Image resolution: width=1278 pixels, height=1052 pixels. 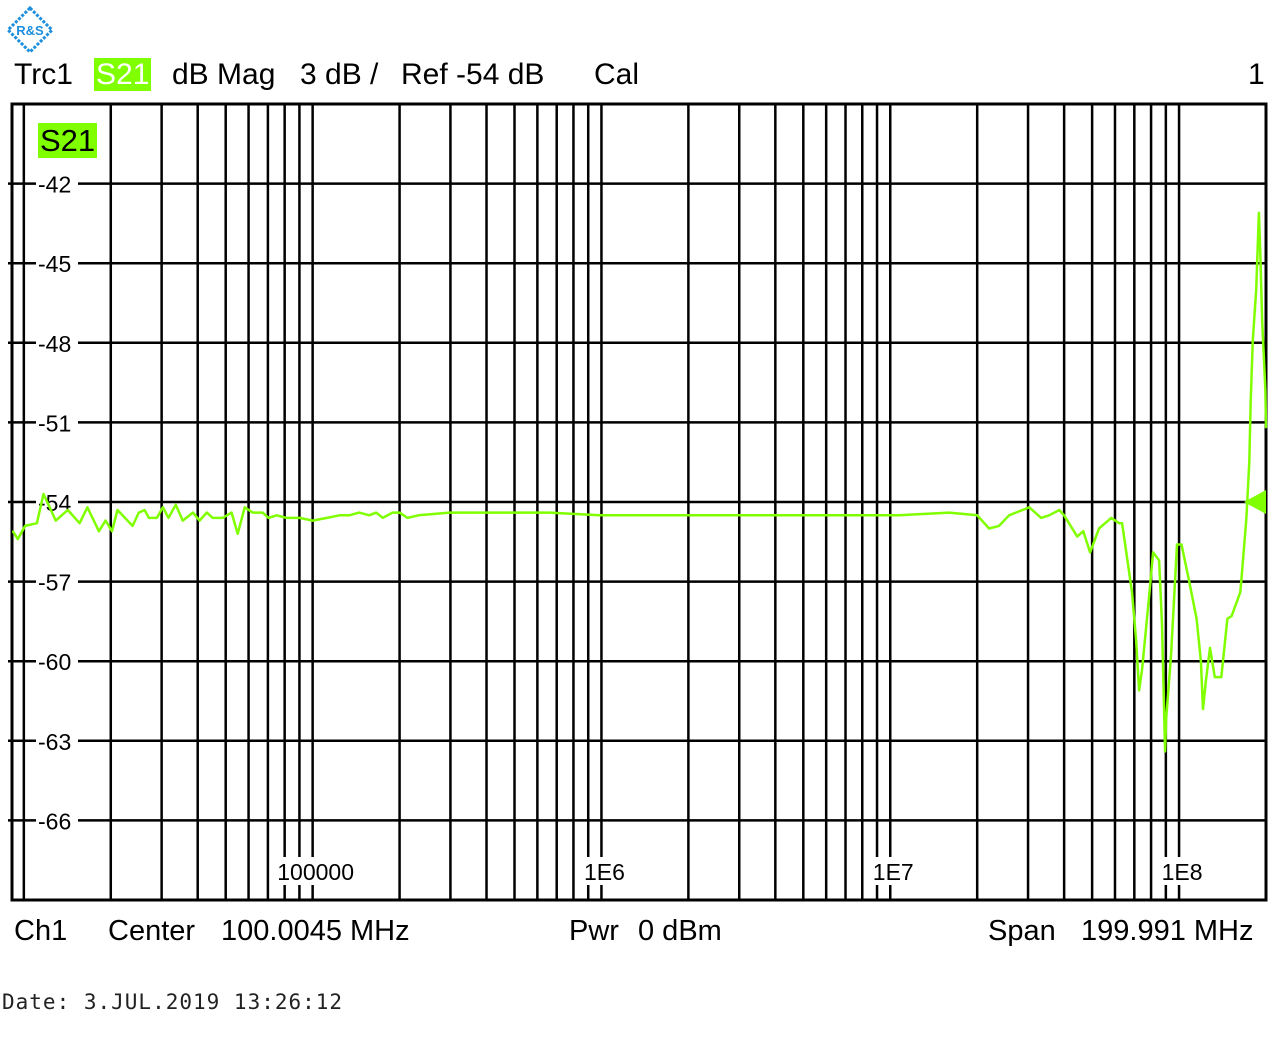 I want to click on span-label: Span, so click(x=1022, y=931).